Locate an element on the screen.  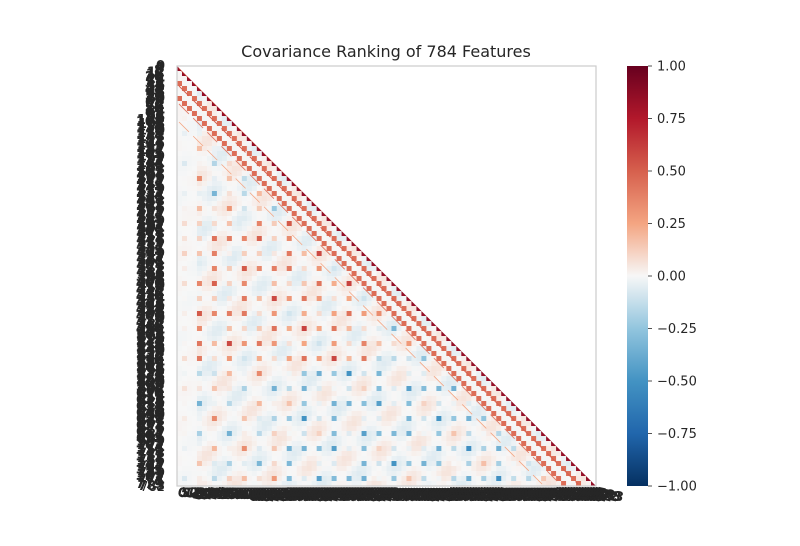
y-tick-label: 56 is located at coordinates (154, 96).